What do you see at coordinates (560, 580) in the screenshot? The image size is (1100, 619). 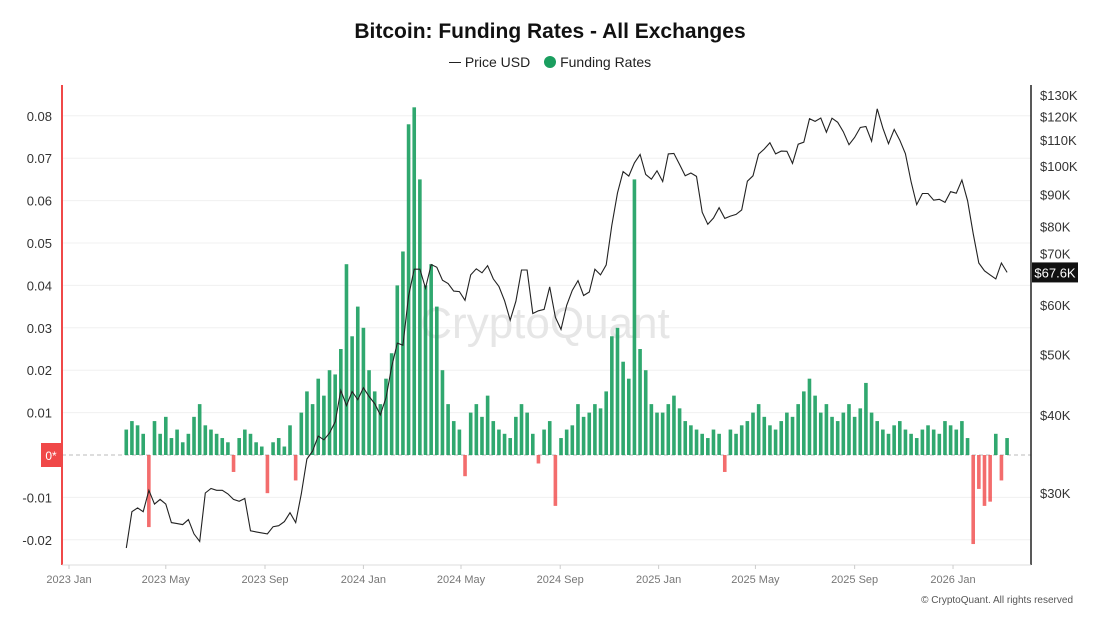 I see `x-tick-label: 2024 Sep` at bounding box center [560, 580].